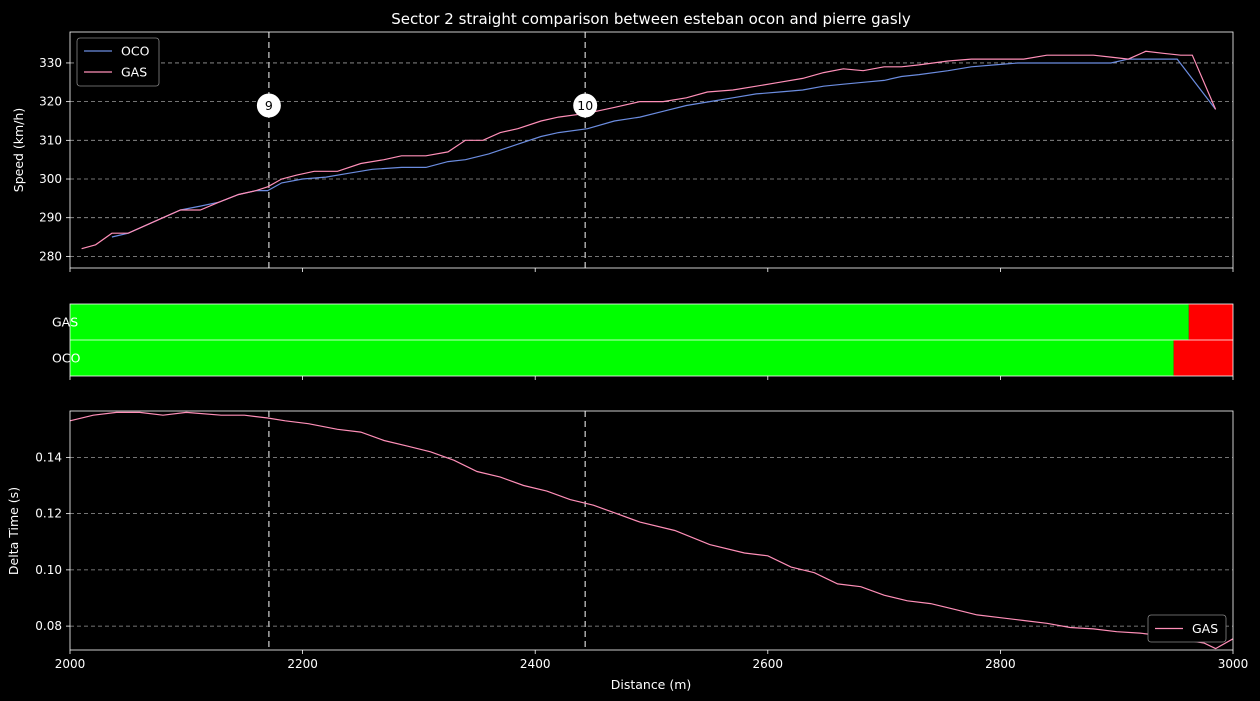  What do you see at coordinates (70, 664) in the screenshot?
I see `delta-x-tick-label: 2000` at bounding box center [70, 664].